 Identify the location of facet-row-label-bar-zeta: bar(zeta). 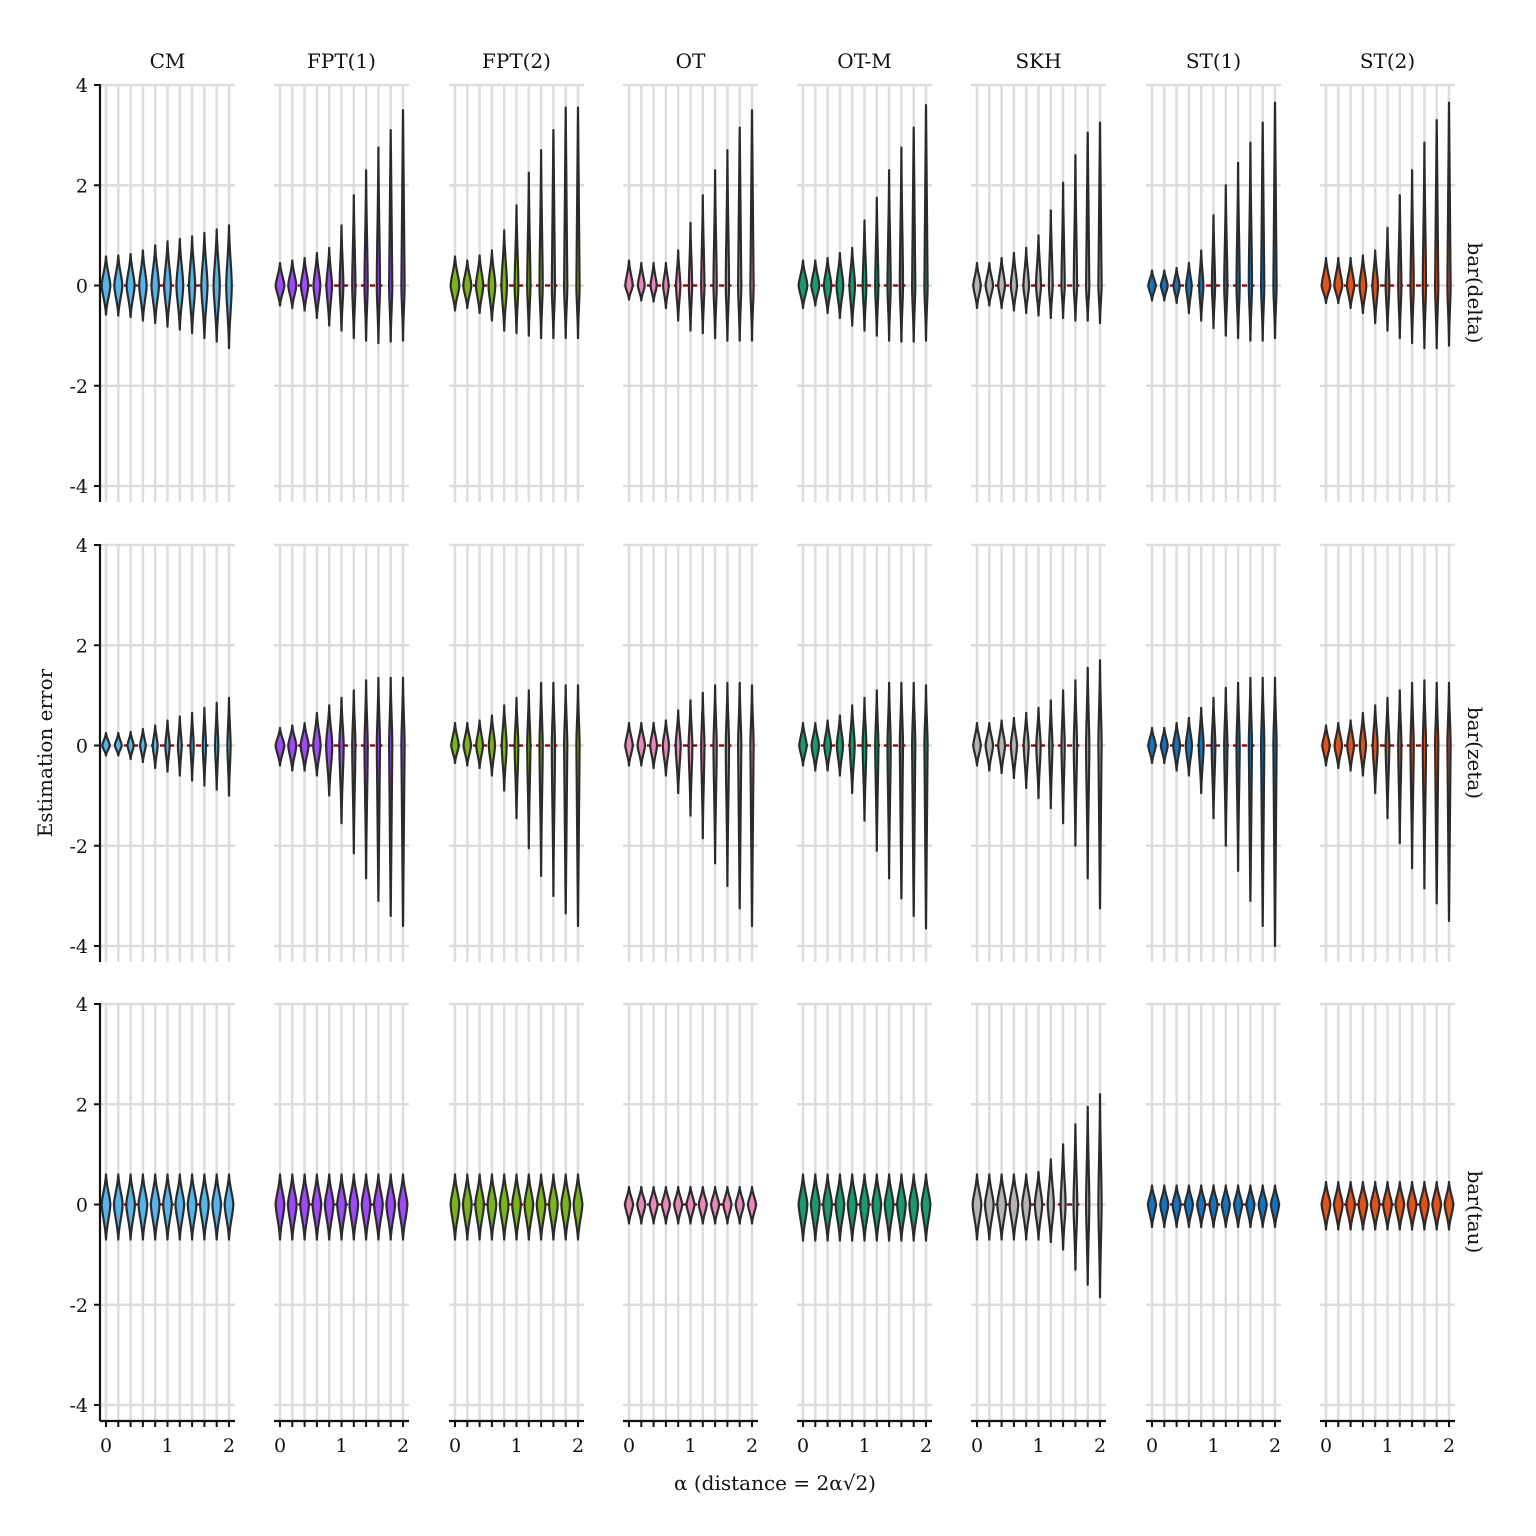
(1475, 753).